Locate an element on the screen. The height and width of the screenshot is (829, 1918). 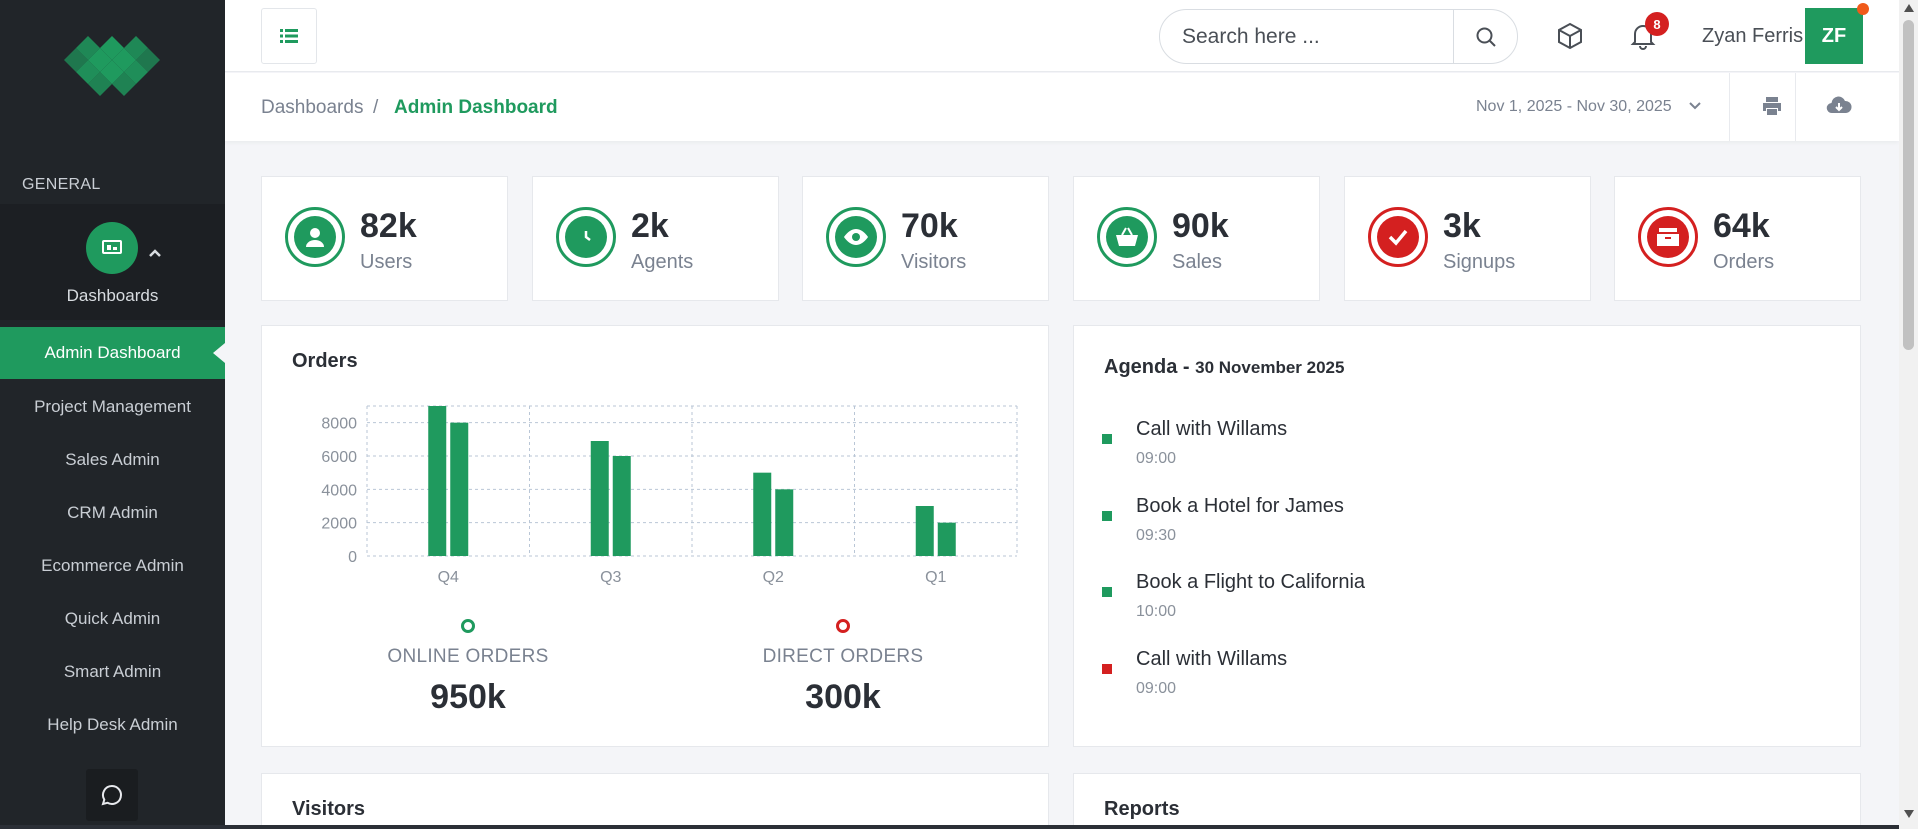
window-bottom-edge is located at coordinates (949, 827).